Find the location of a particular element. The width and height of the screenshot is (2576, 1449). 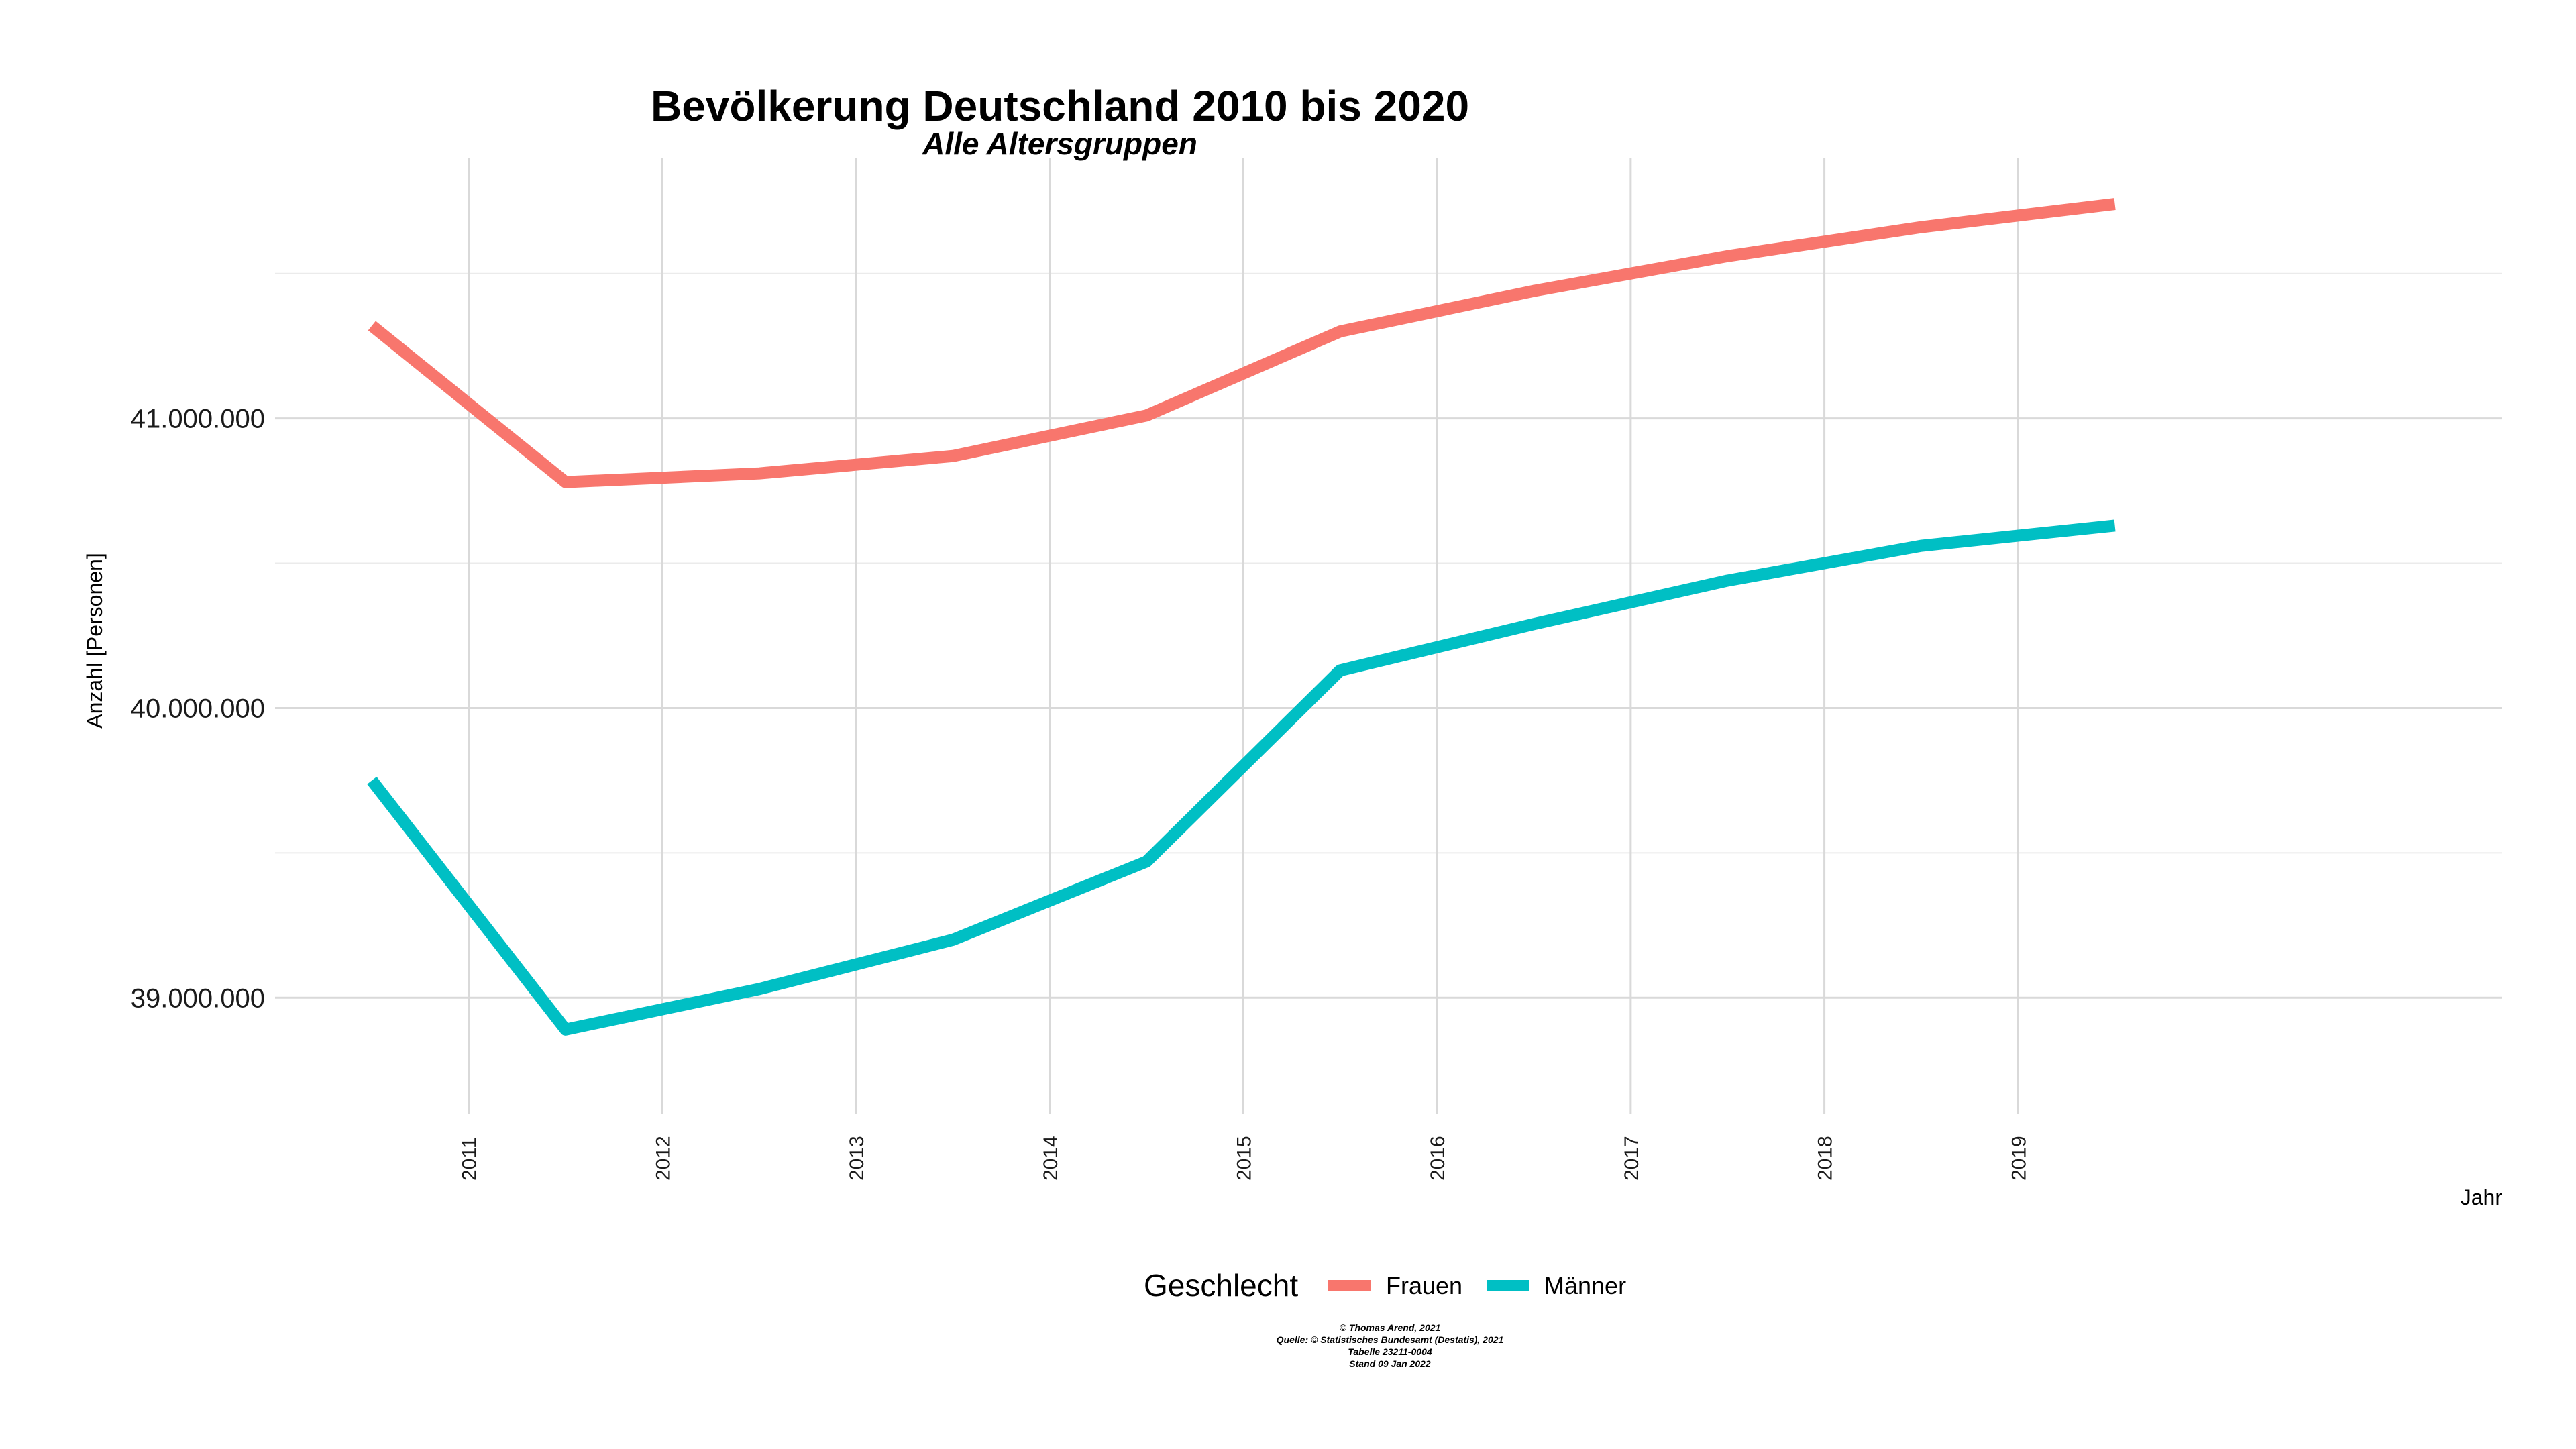

x-tick-label: 2018 is located at coordinates (1826, 1158).